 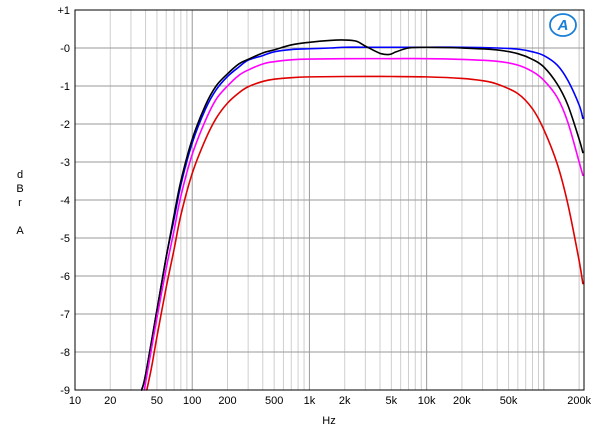 I want to click on x-axis-label: Hz, so click(x=328, y=421).